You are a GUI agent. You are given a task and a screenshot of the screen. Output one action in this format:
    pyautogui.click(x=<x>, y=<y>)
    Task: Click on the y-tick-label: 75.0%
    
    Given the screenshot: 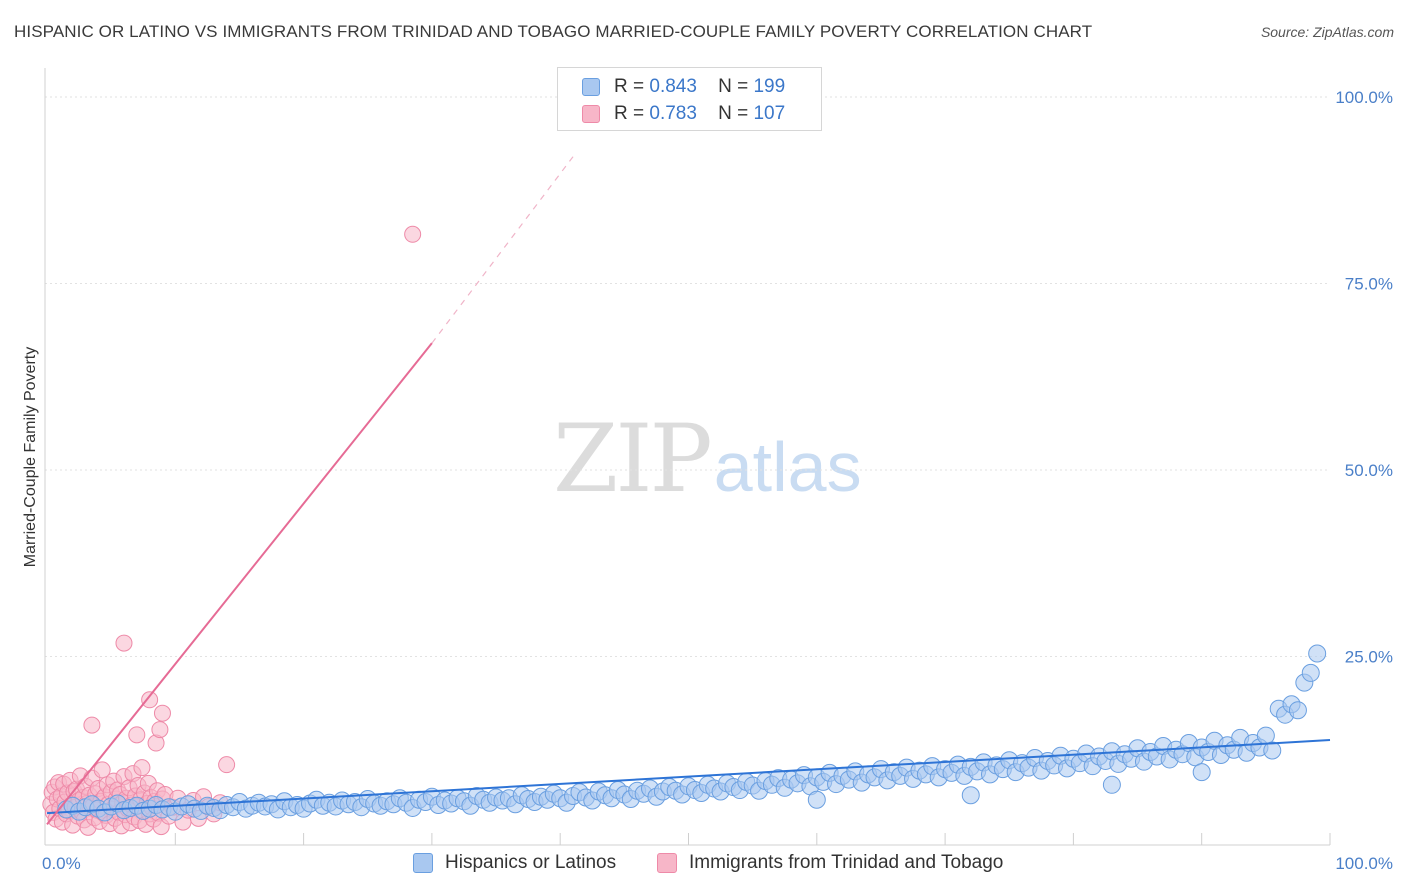 What is the action you would take?
    pyautogui.click(x=1369, y=284)
    